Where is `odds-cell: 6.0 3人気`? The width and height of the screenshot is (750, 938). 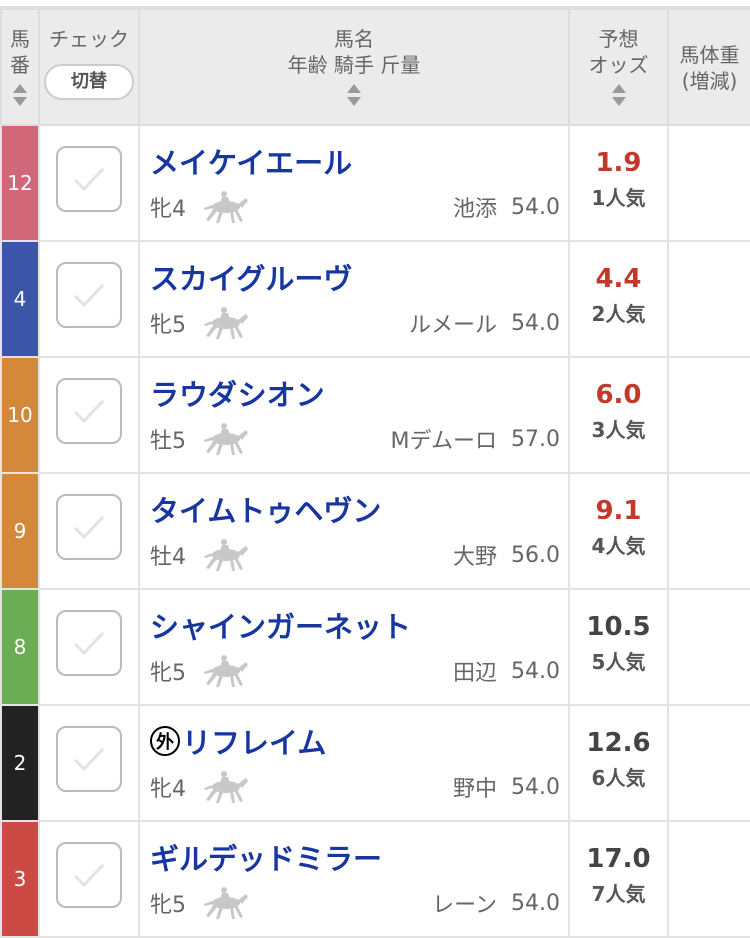
odds-cell: 6.0 3人気 is located at coordinates (618, 415).